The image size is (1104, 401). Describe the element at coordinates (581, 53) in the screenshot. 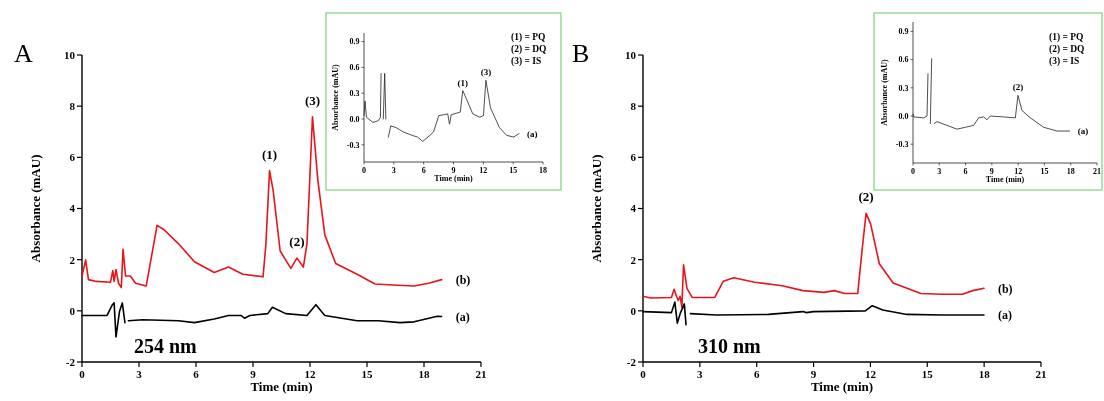

I see `chart-title: B` at that location.